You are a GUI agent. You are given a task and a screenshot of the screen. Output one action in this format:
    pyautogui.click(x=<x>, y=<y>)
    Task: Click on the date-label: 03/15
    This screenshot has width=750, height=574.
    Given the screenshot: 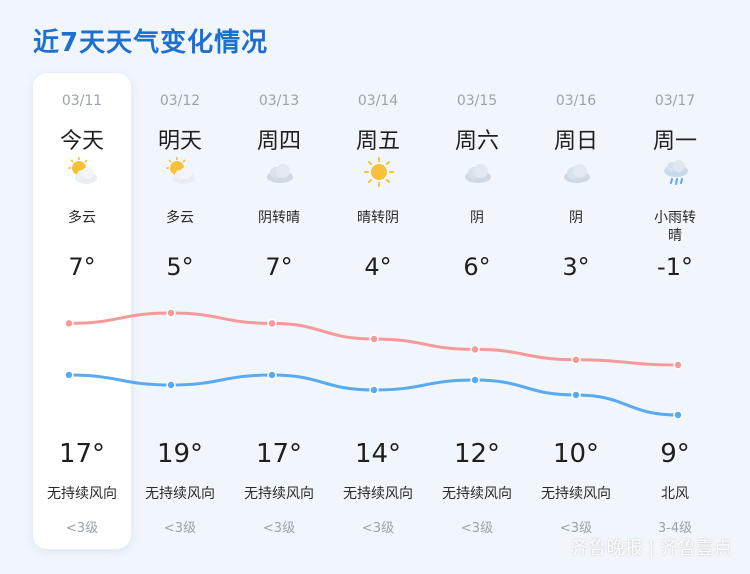 What is the action you would take?
    pyautogui.click(x=477, y=101)
    